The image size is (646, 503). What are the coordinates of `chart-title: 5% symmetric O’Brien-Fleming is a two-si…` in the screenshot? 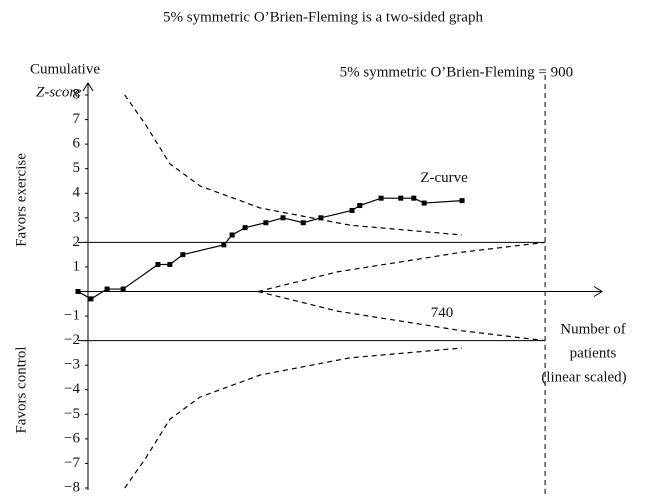 It's located at (323, 17).